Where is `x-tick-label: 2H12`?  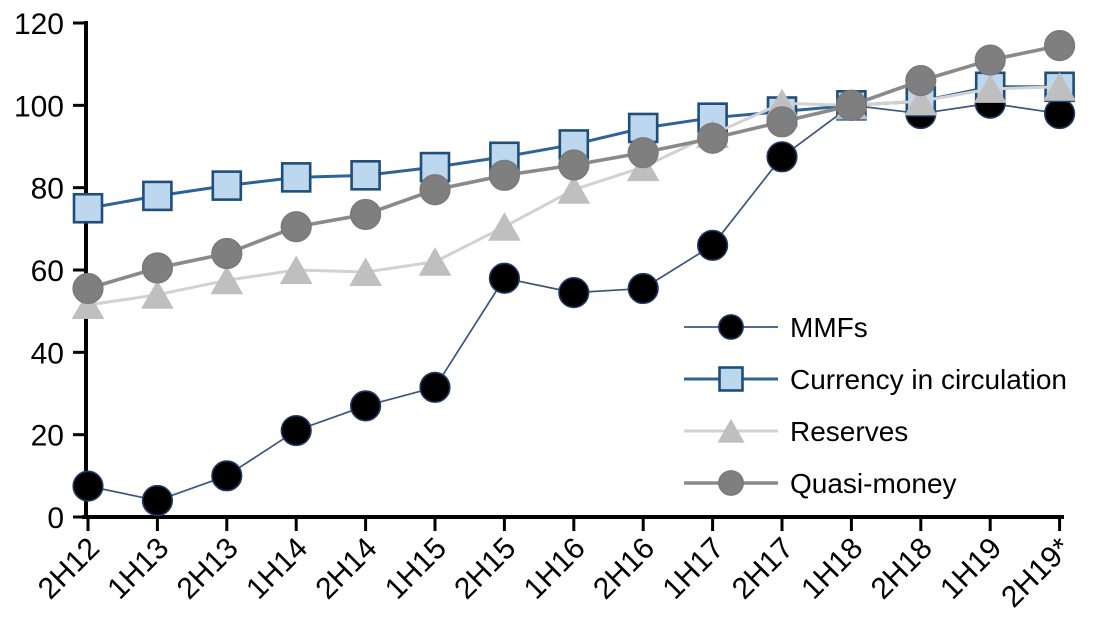
x-tick-label: 2H12 is located at coordinates (69, 569).